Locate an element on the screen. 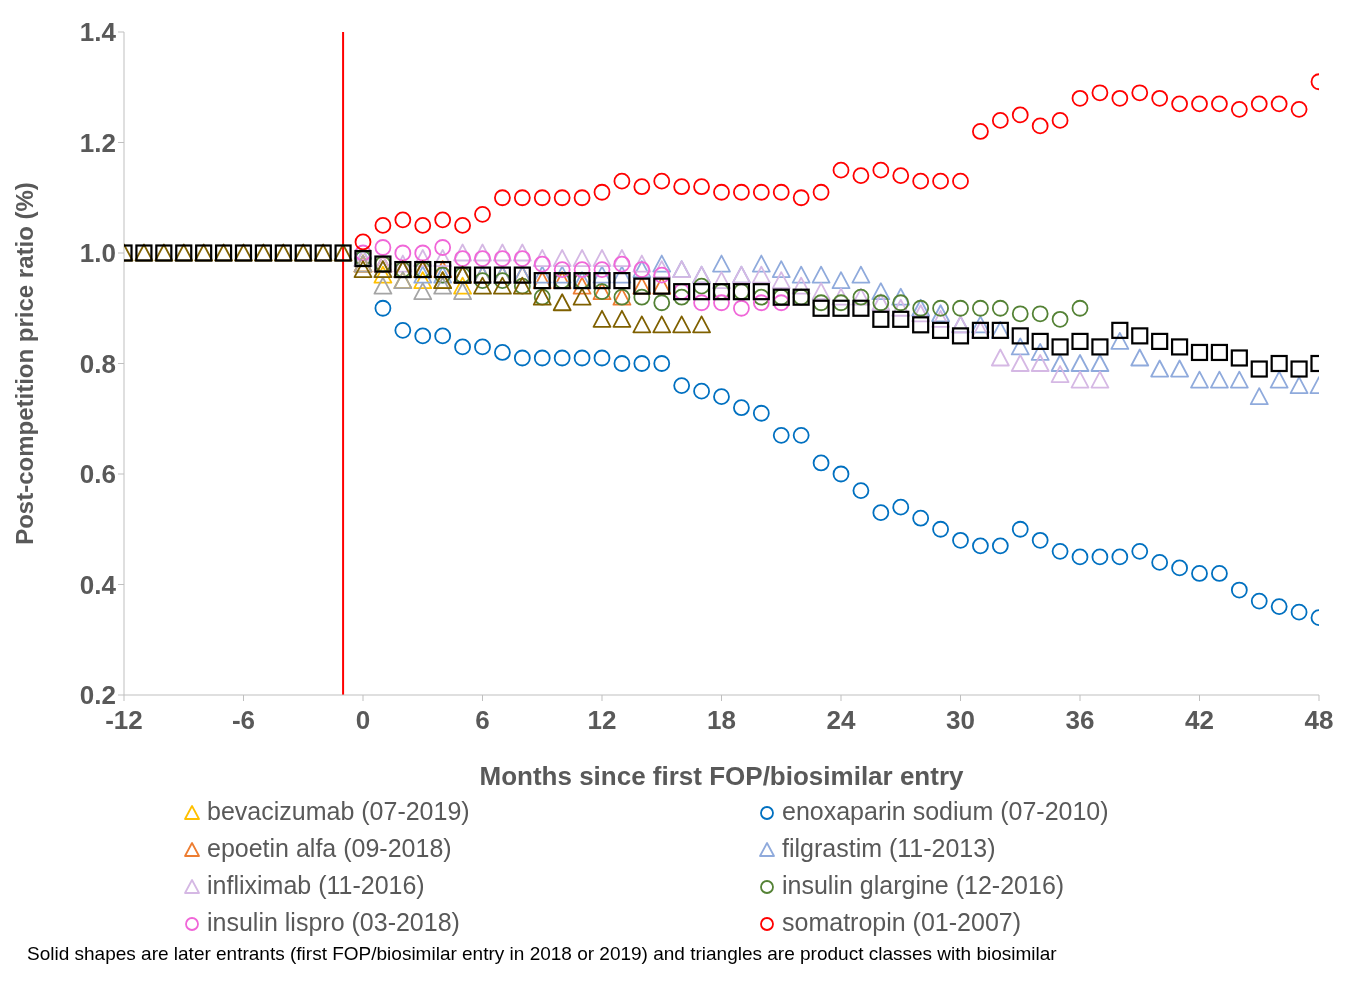  y-tick-label: 0.6 is located at coordinates (97, 474).